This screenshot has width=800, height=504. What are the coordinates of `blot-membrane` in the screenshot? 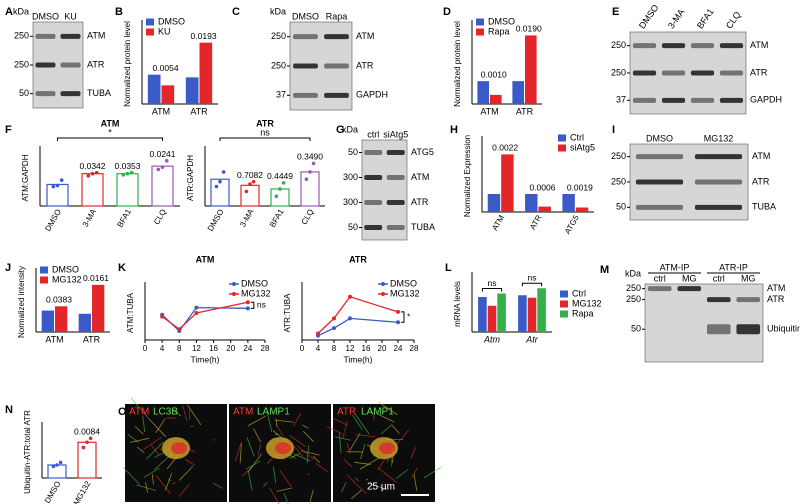 It's located at (704, 323).